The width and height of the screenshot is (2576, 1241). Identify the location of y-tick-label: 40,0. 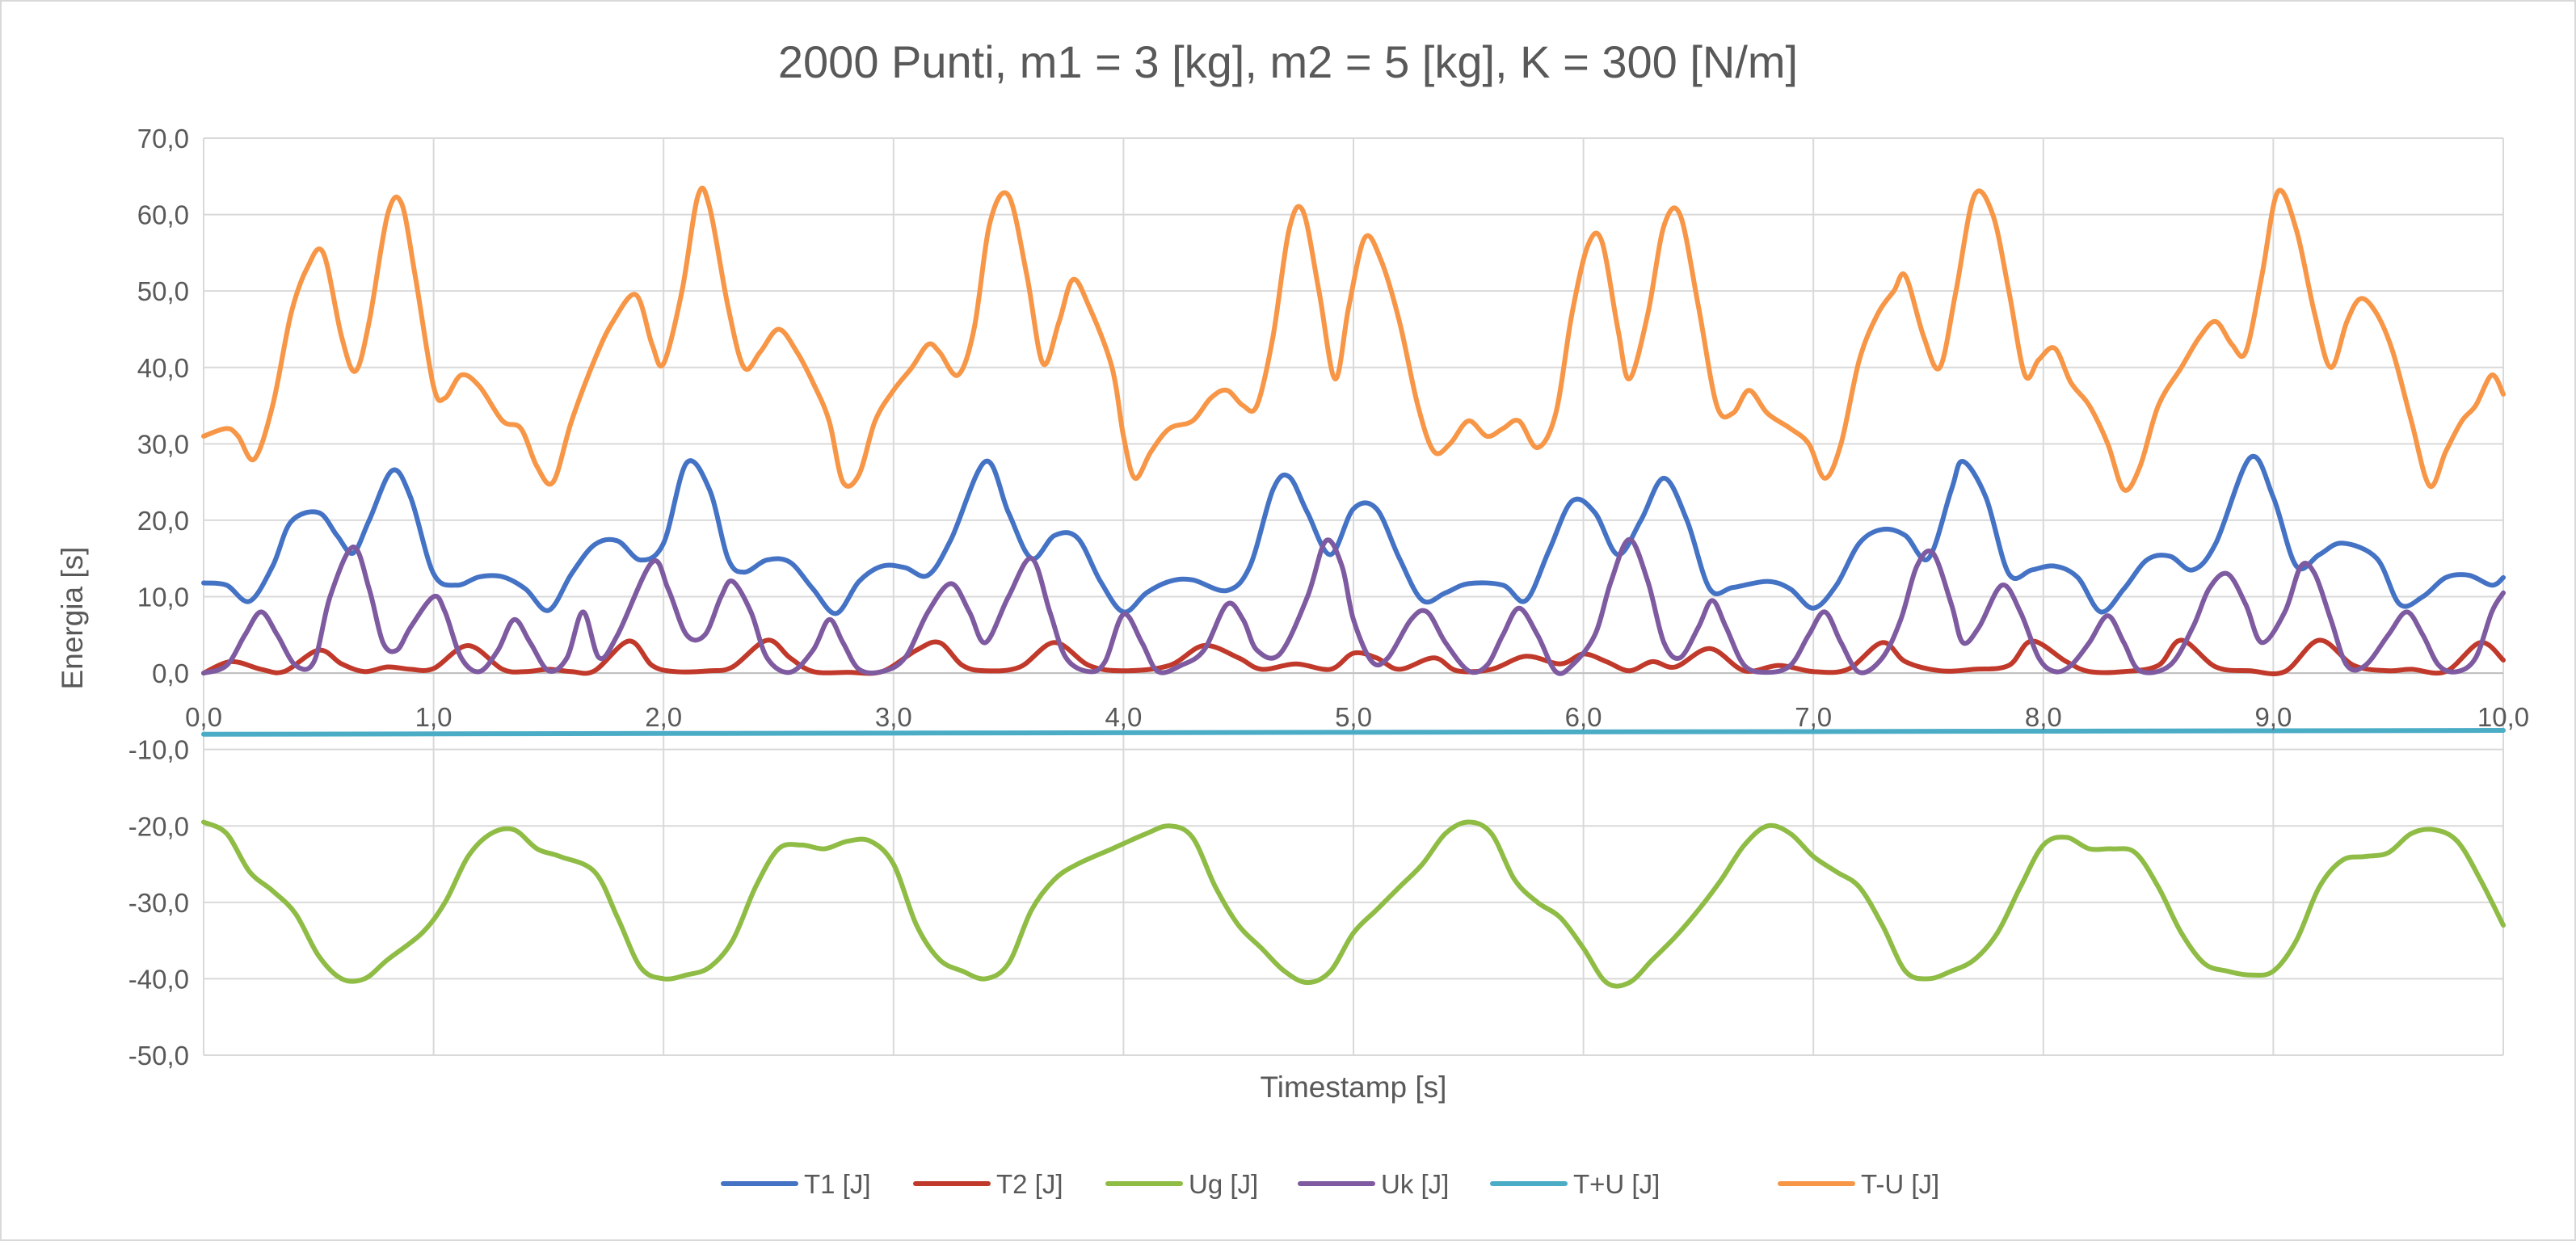
(163, 368).